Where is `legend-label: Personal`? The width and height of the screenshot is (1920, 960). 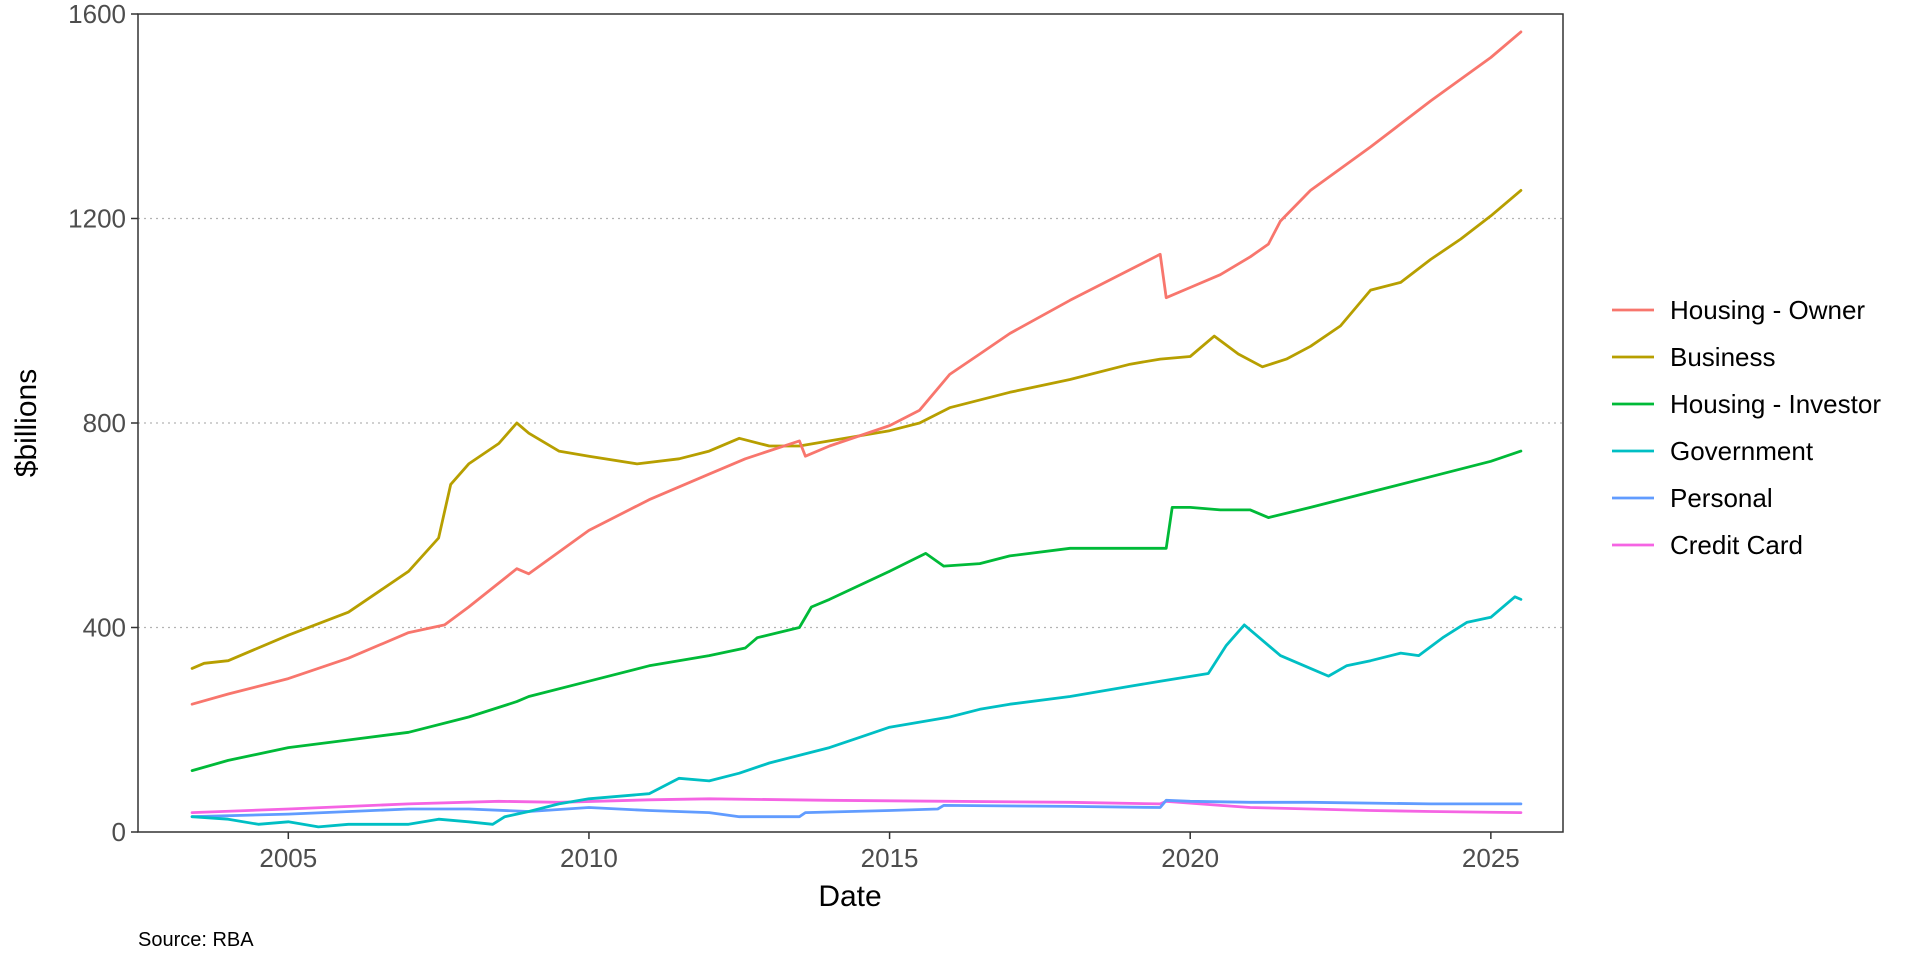 legend-label: Personal is located at coordinates (1721, 498).